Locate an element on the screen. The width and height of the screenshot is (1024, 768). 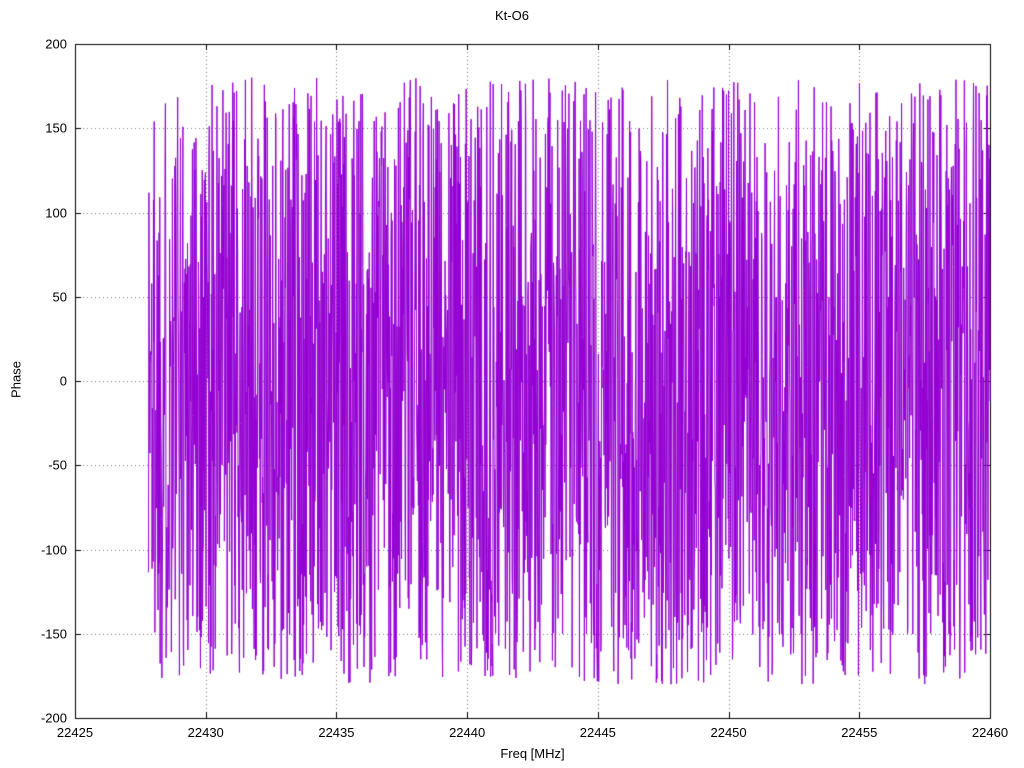
x-tick-label: 22445 is located at coordinates (597, 732).